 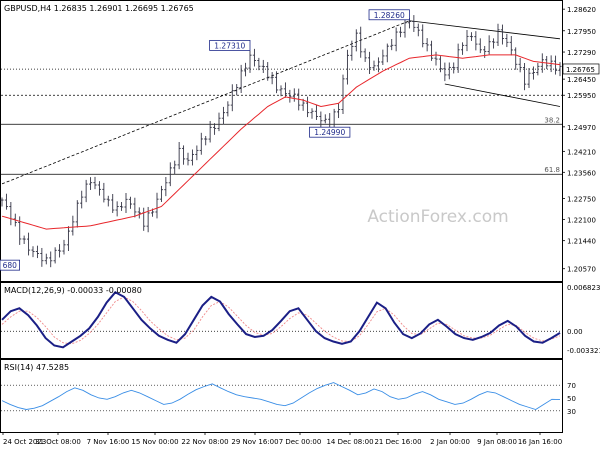 I want to click on x-tick-label: 29 Nov 16:00, so click(x=254, y=442).